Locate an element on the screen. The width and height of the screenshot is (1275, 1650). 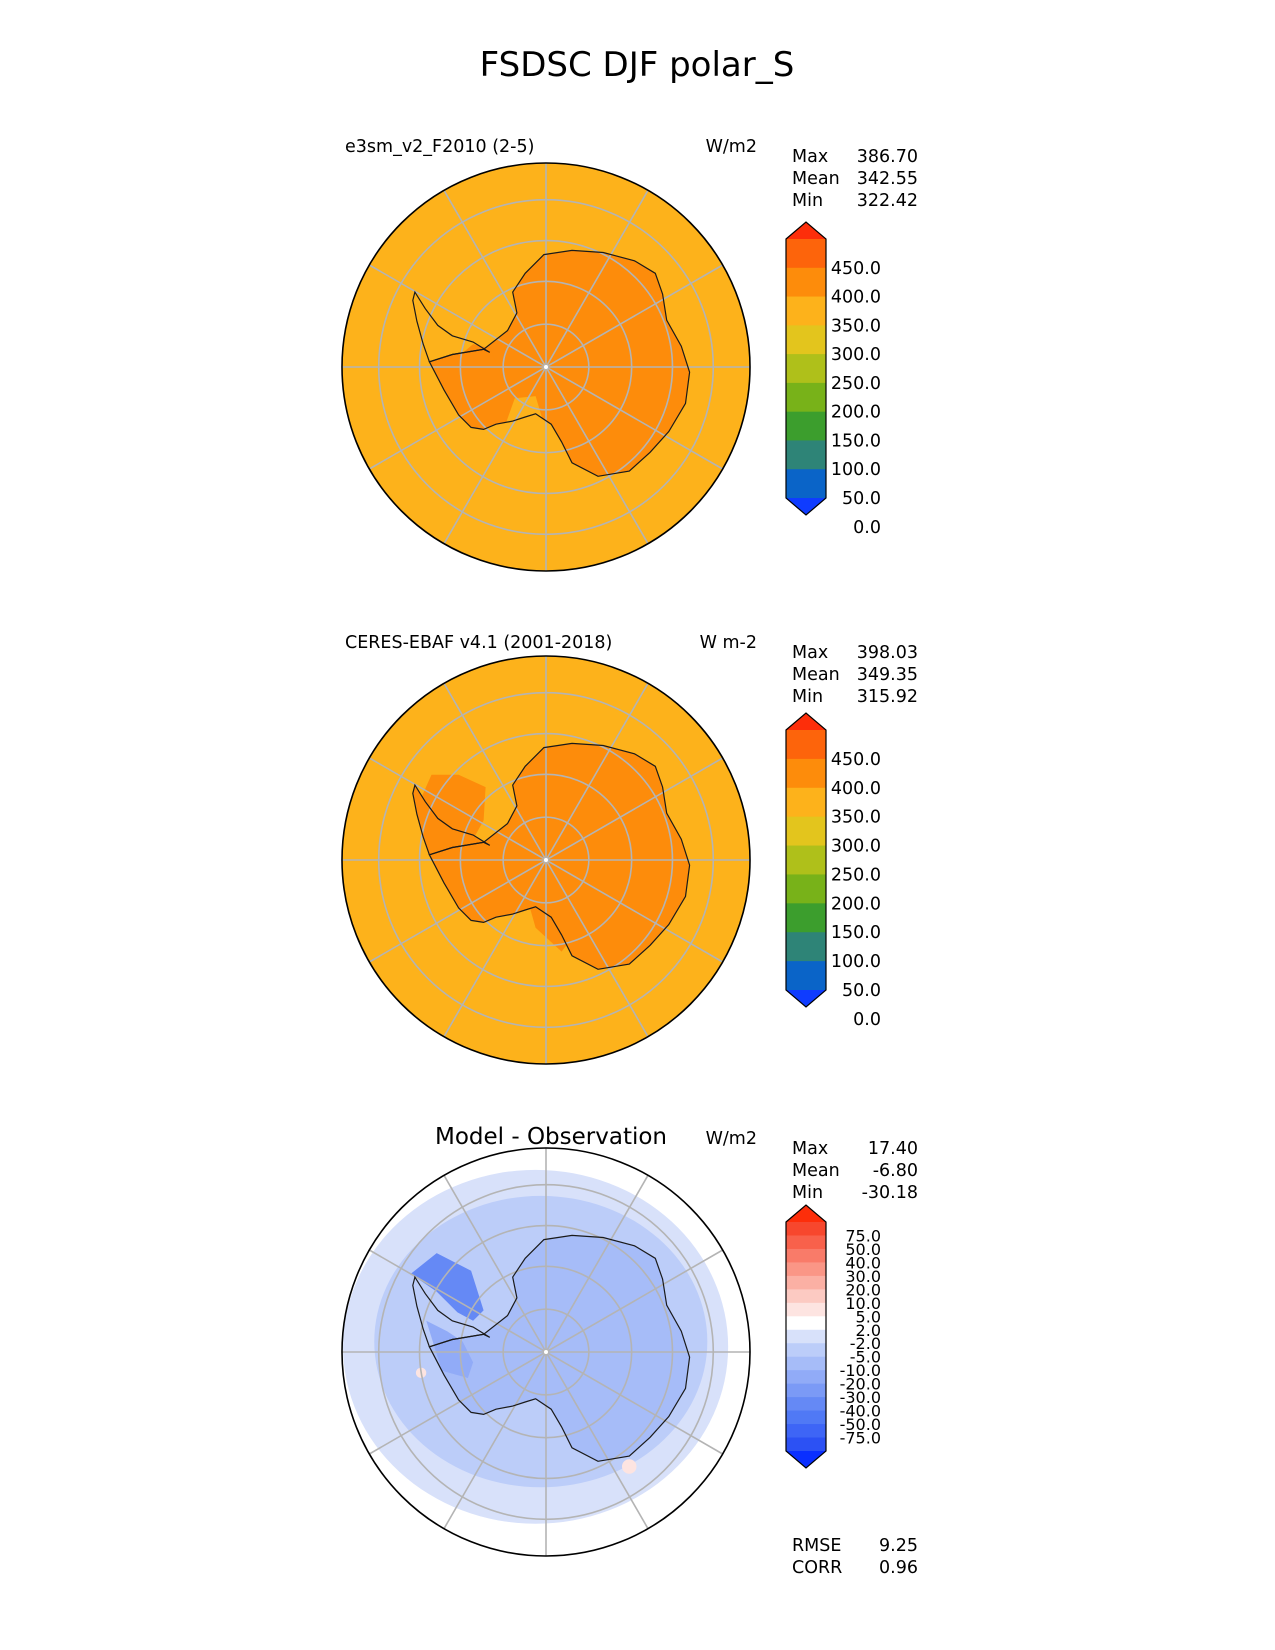
stat-value: 398.03 is located at coordinates (887, 653).